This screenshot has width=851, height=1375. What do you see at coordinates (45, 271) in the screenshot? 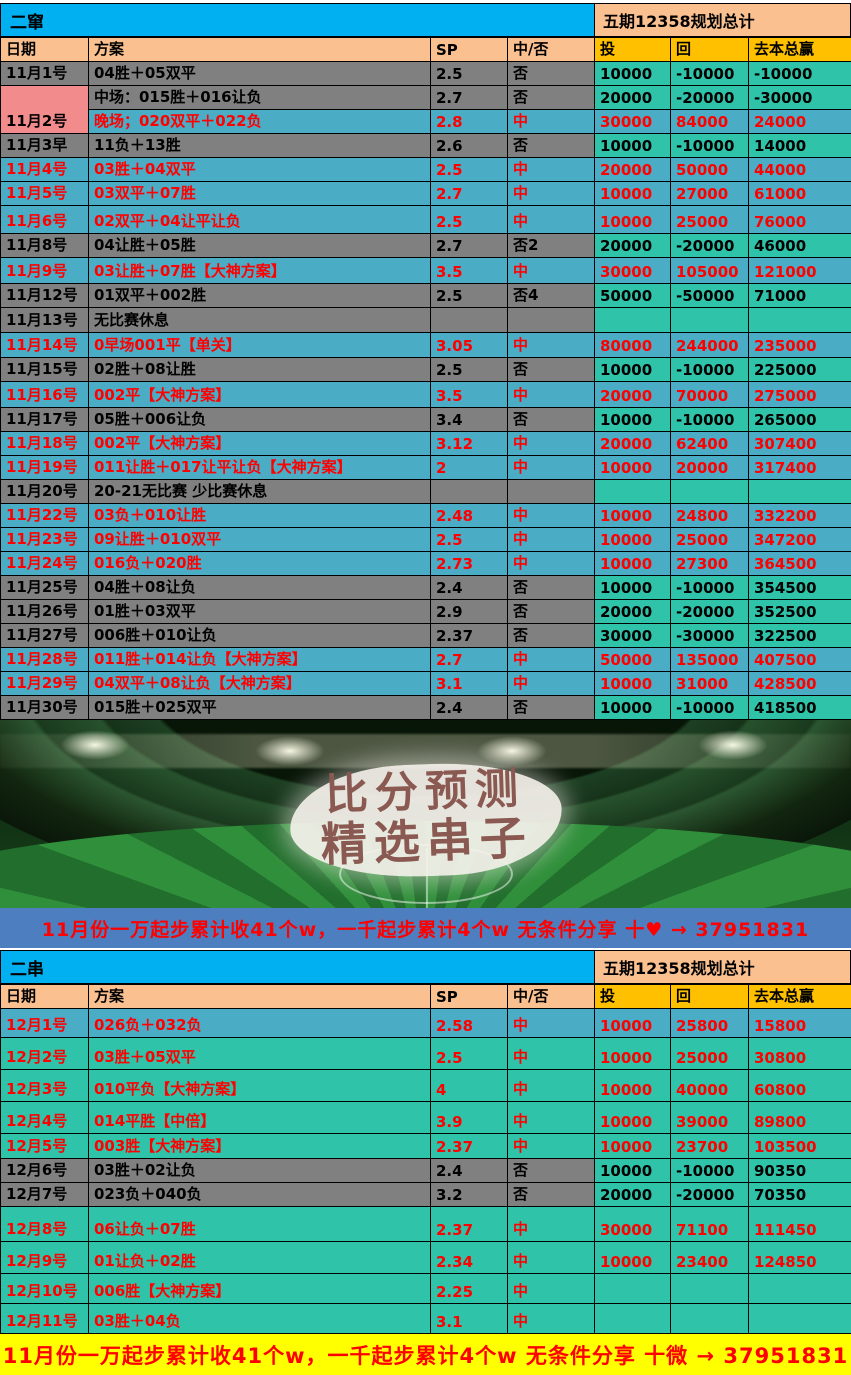
I see `cell-date: 11月9号` at bounding box center [45, 271].